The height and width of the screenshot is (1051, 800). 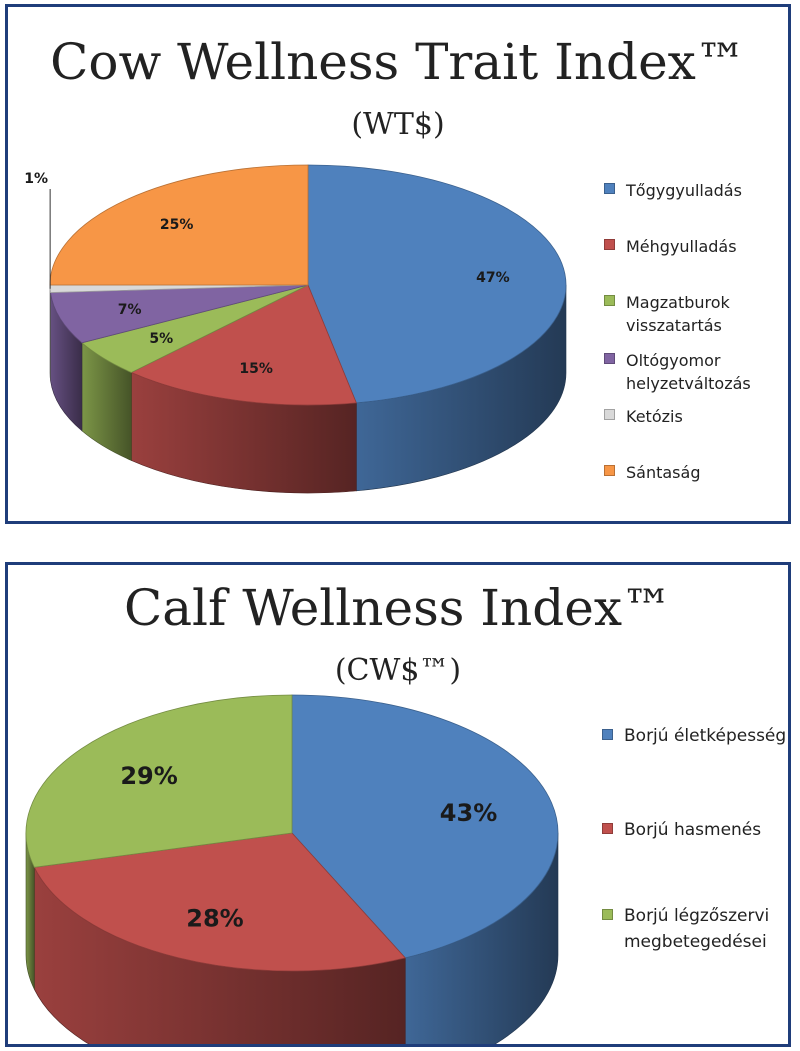 What do you see at coordinates (130, 310) in the screenshot?
I see `data-label: 7%` at bounding box center [130, 310].